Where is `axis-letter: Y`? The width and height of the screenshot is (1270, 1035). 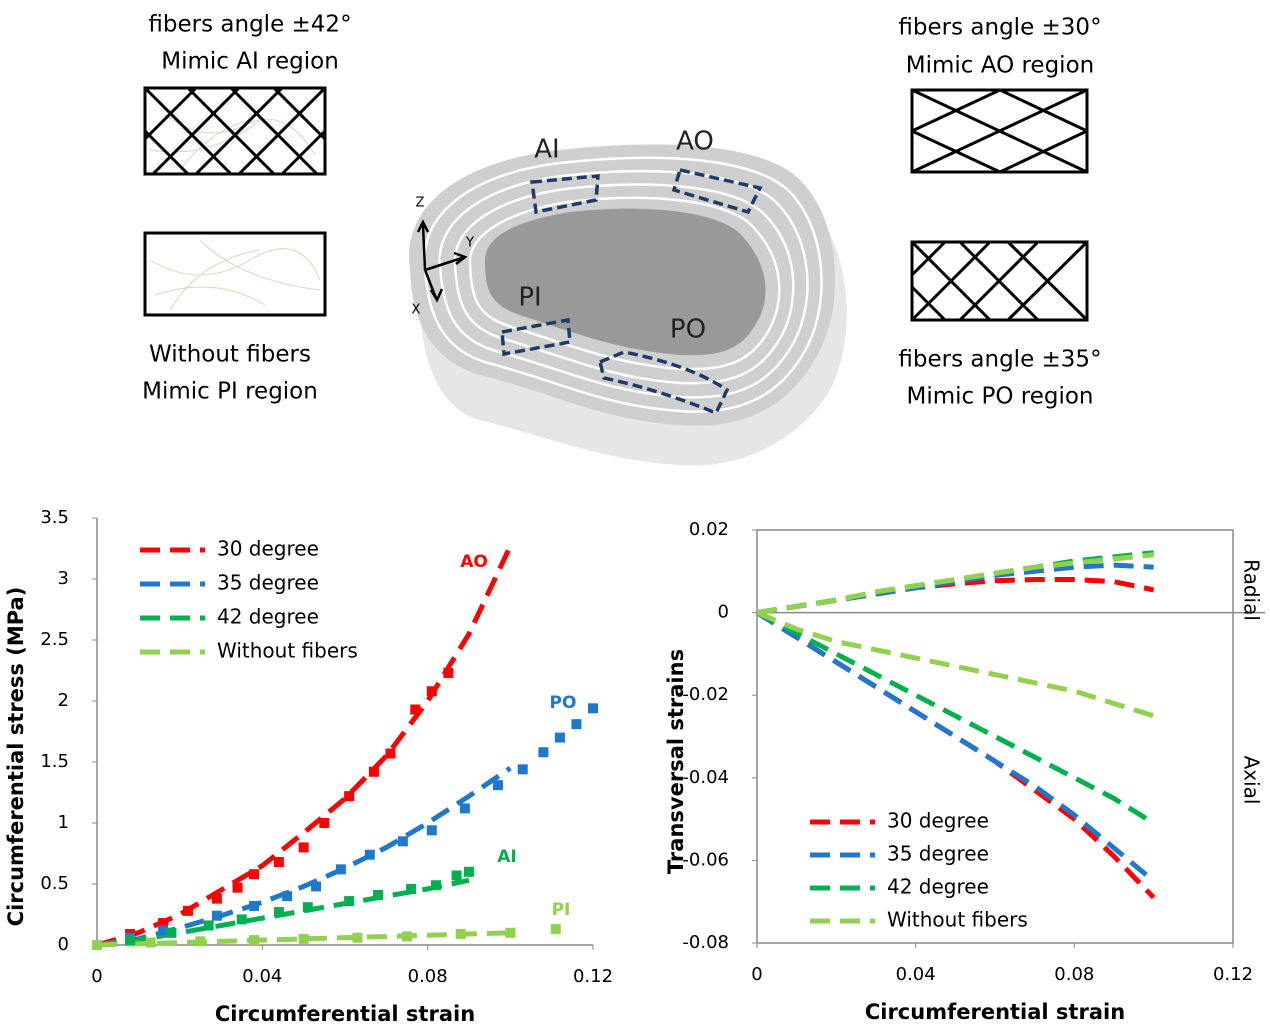
axis-letter: Y is located at coordinates (469, 243).